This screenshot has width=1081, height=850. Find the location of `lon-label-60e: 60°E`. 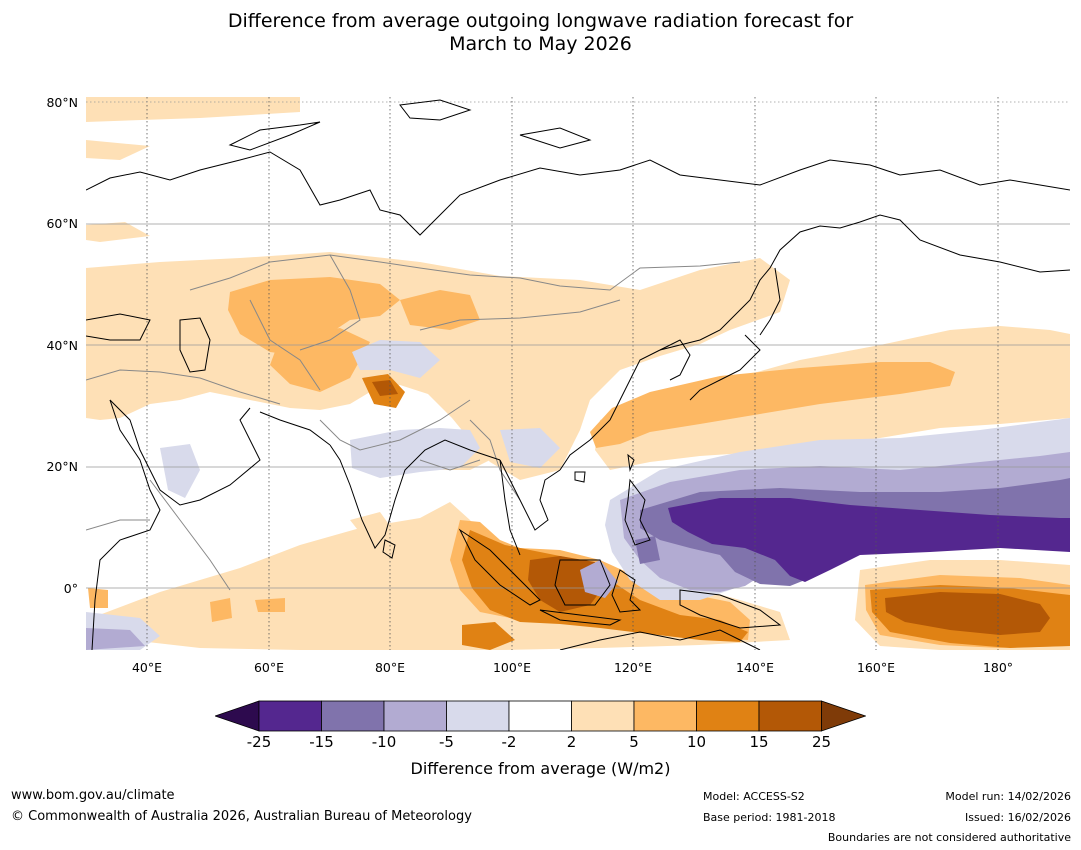

lon-label-60e: 60°E is located at coordinates (269, 667).